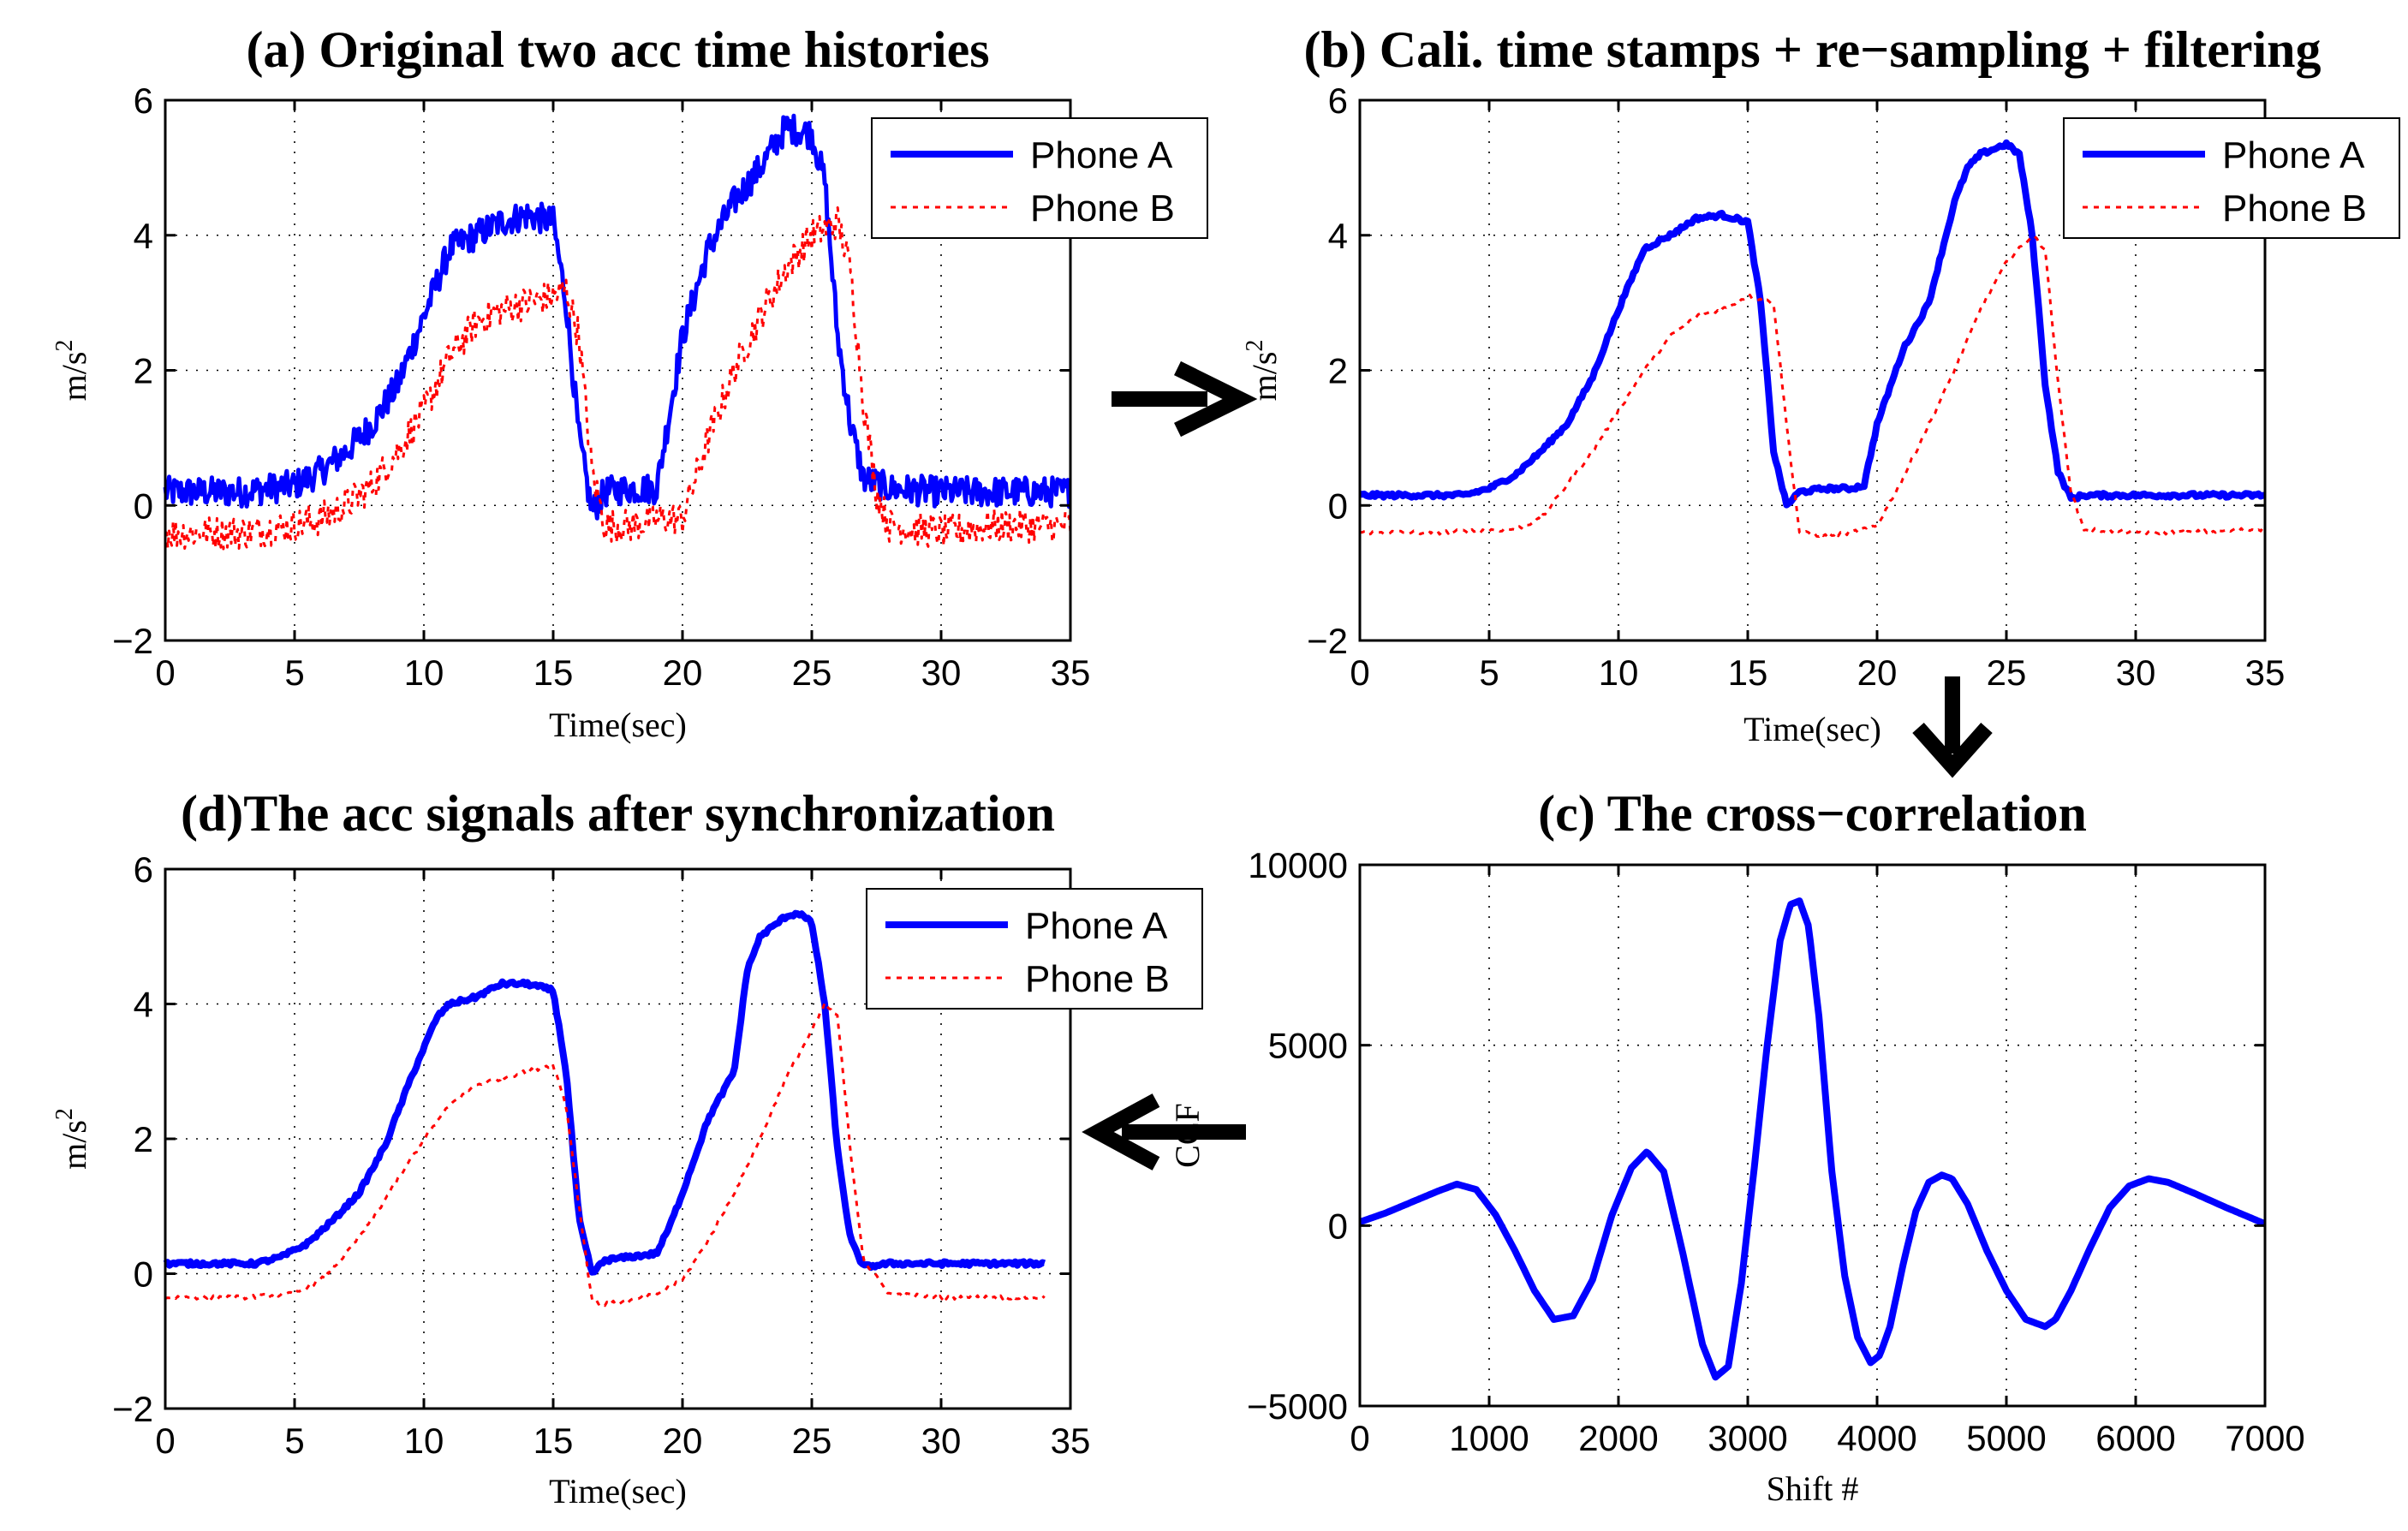 The width and height of the screenshot is (2408, 1531). Describe the element at coordinates (1953, 727) in the screenshot. I see `down-arrow` at that location.